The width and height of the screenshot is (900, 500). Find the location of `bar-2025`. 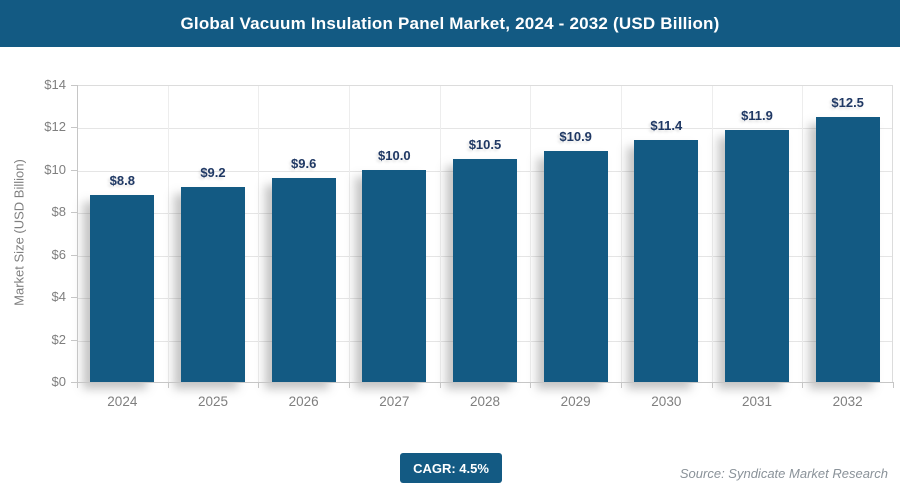

bar-2025 is located at coordinates (213, 284).